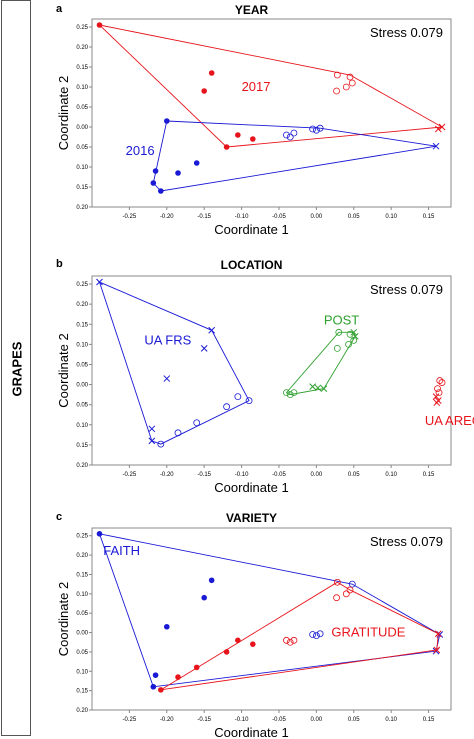 This screenshot has height=739, width=474. Describe the element at coordinates (449, 420) in the screenshot. I see `group-label: UA AREC` at that location.